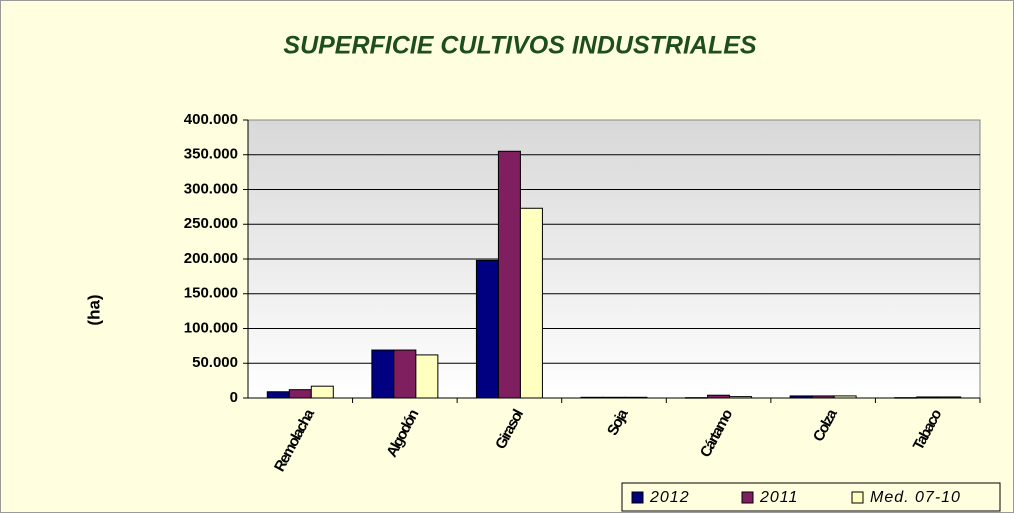 The image size is (1014, 513). What do you see at coordinates (93, 309) in the screenshot?
I see `y-axis-label: (ha)` at bounding box center [93, 309].